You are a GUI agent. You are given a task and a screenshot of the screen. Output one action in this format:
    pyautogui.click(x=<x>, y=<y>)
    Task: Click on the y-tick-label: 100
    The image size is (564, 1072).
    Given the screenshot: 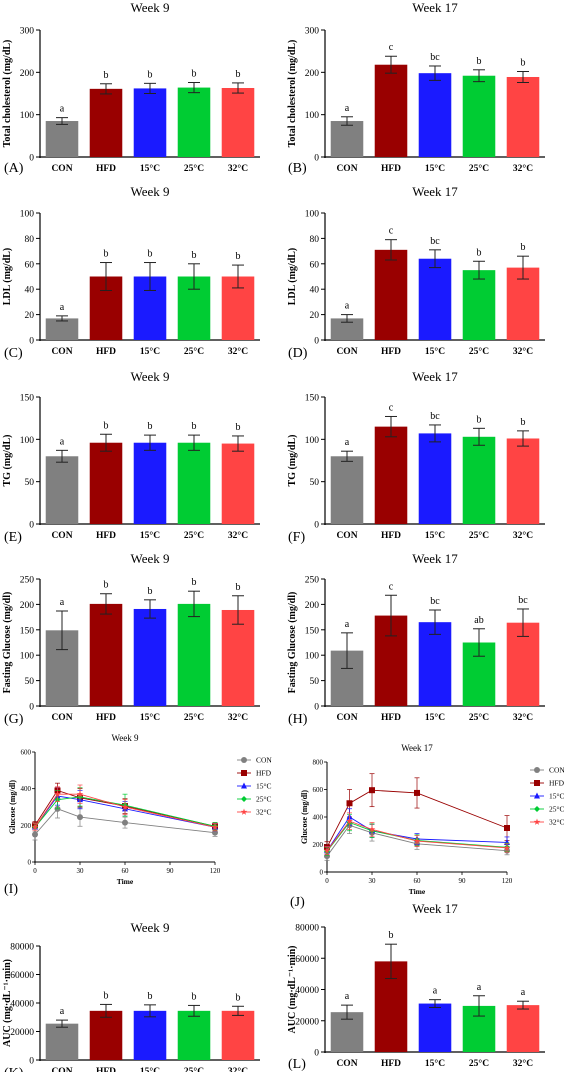 What is the action you would take?
    pyautogui.click(x=27, y=116)
    